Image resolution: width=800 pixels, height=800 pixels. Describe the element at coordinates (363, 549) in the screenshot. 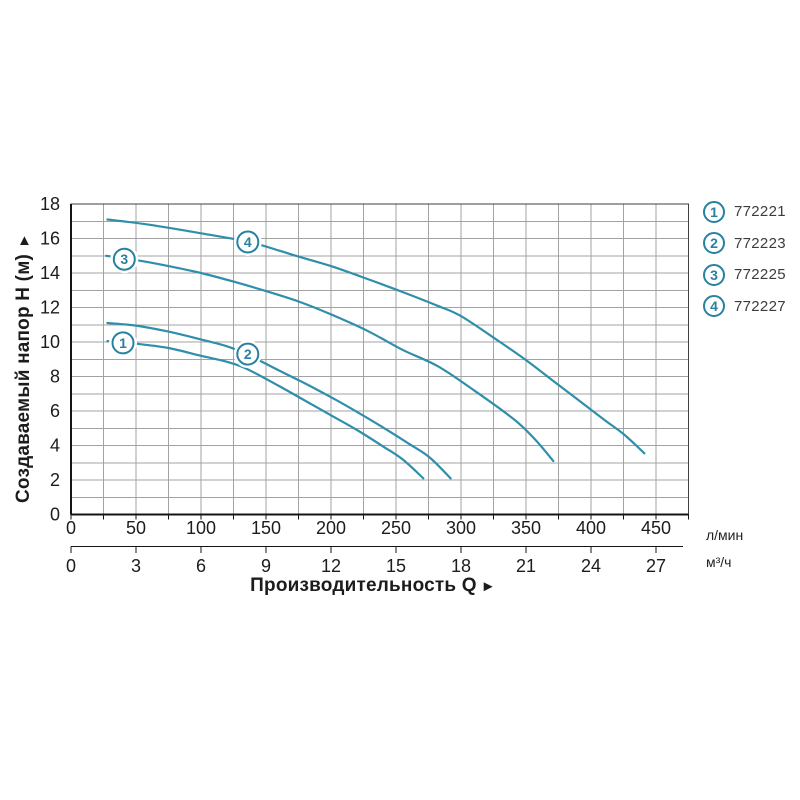

I see `secondary-axis-ticks` at that location.